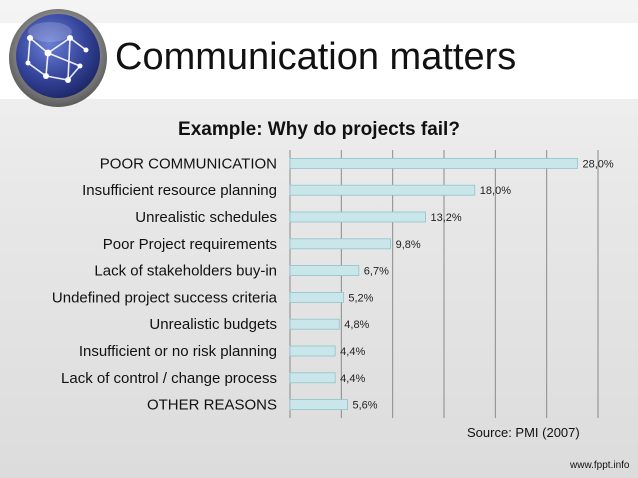  What do you see at coordinates (165, 297) in the screenshot?
I see `category-label: Undefined project success criteria` at bounding box center [165, 297].